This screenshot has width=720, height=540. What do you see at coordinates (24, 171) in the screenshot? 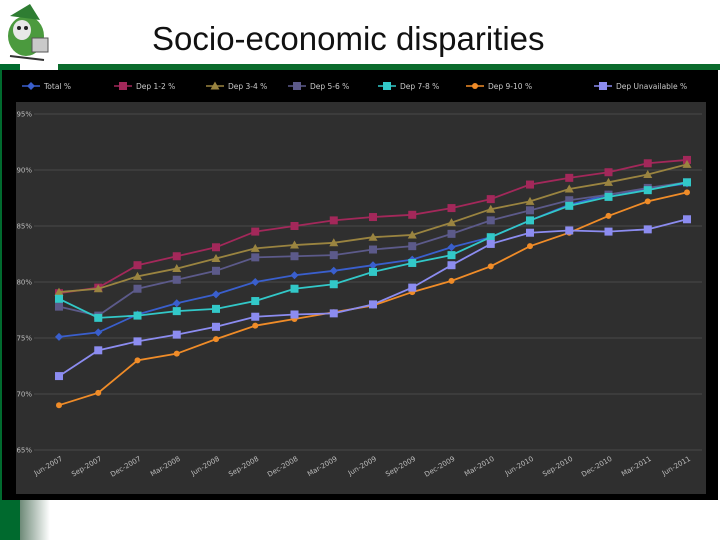
I see `y-tick-label: 90%` at bounding box center [24, 171].